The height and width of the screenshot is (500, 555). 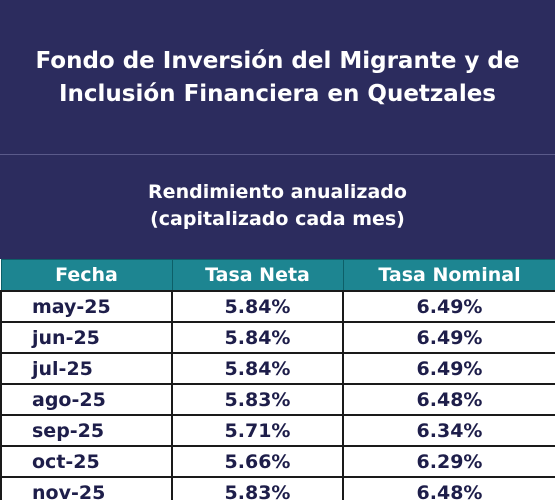 I want to click on rates-table-header: Fecha Tasa Neta Tasa Nominal, so click(x=277, y=275).